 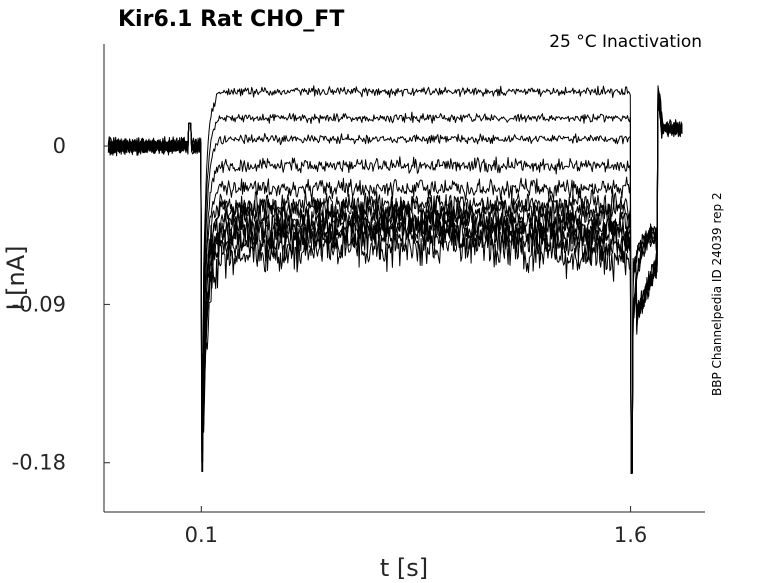 What do you see at coordinates (39, 304) in the screenshot?
I see `y-tick-label: -0.09` at bounding box center [39, 304].